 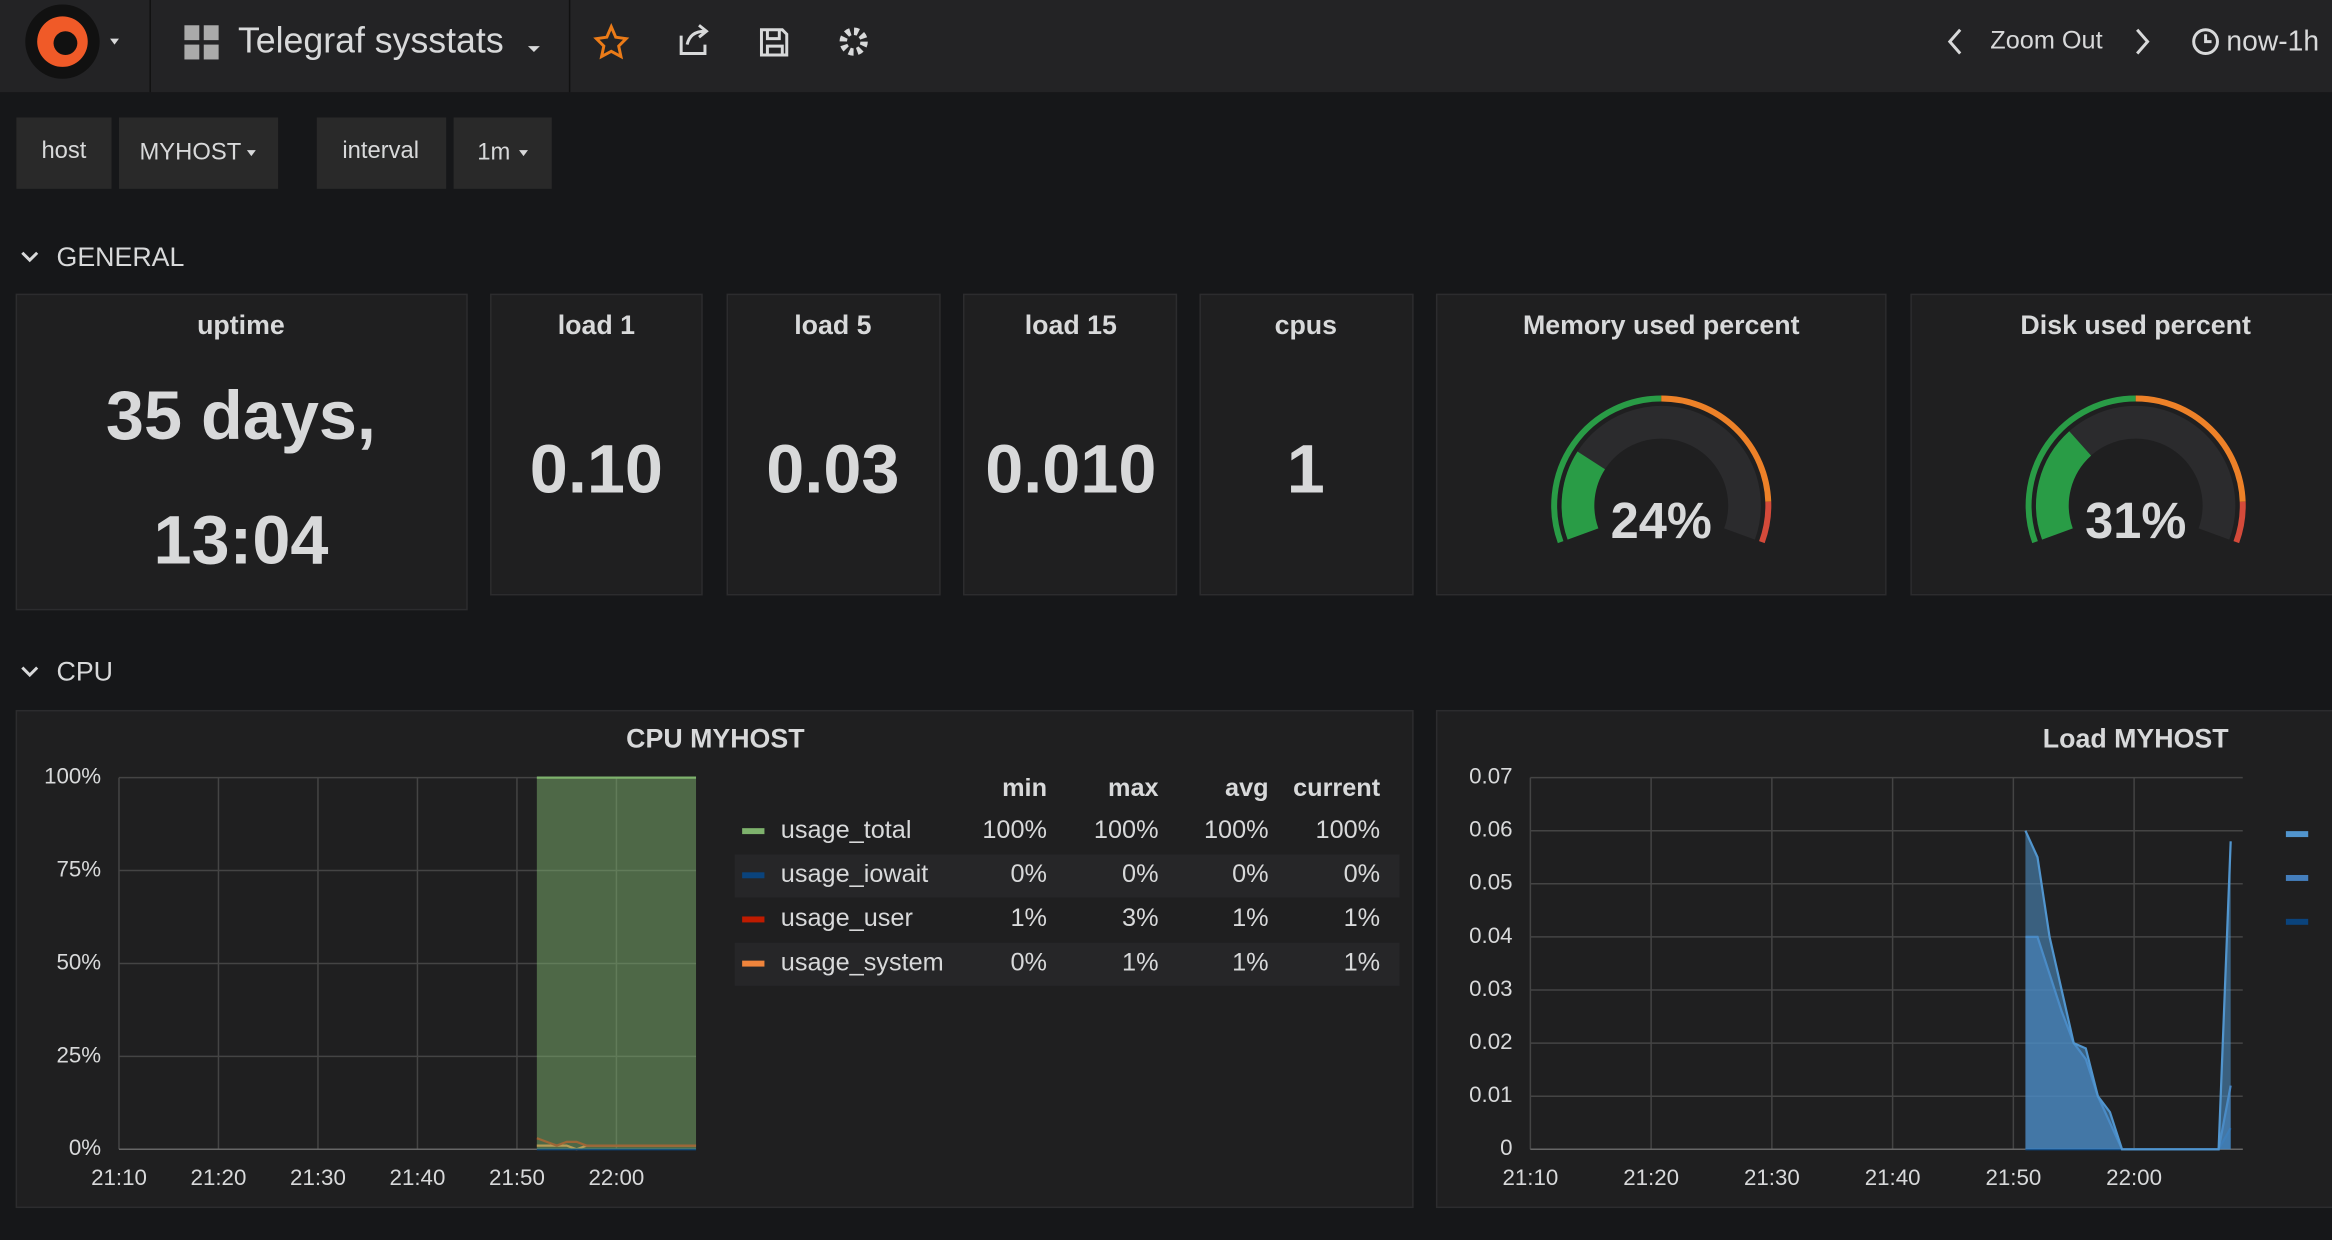 I want to click on star-button, so click(x=611, y=41).